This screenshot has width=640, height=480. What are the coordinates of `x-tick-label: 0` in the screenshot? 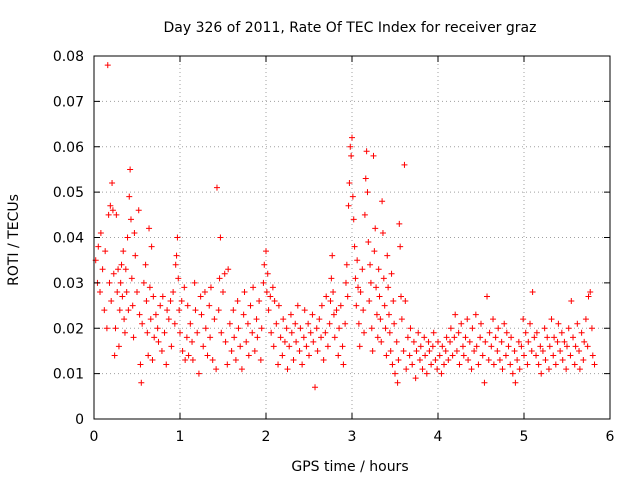 It's located at (94, 437).